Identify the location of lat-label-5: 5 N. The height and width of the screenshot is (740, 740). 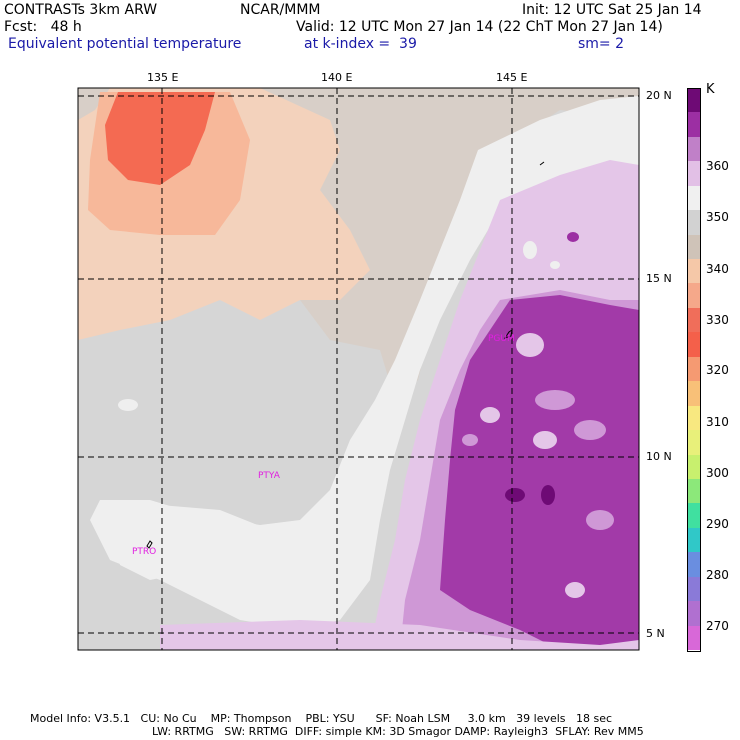
(655, 633).